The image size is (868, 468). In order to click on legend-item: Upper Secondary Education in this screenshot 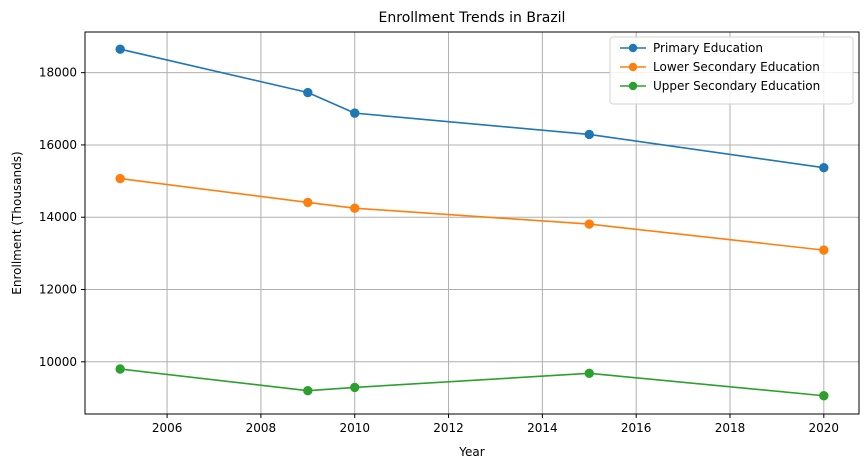, I will do `click(720, 86)`.